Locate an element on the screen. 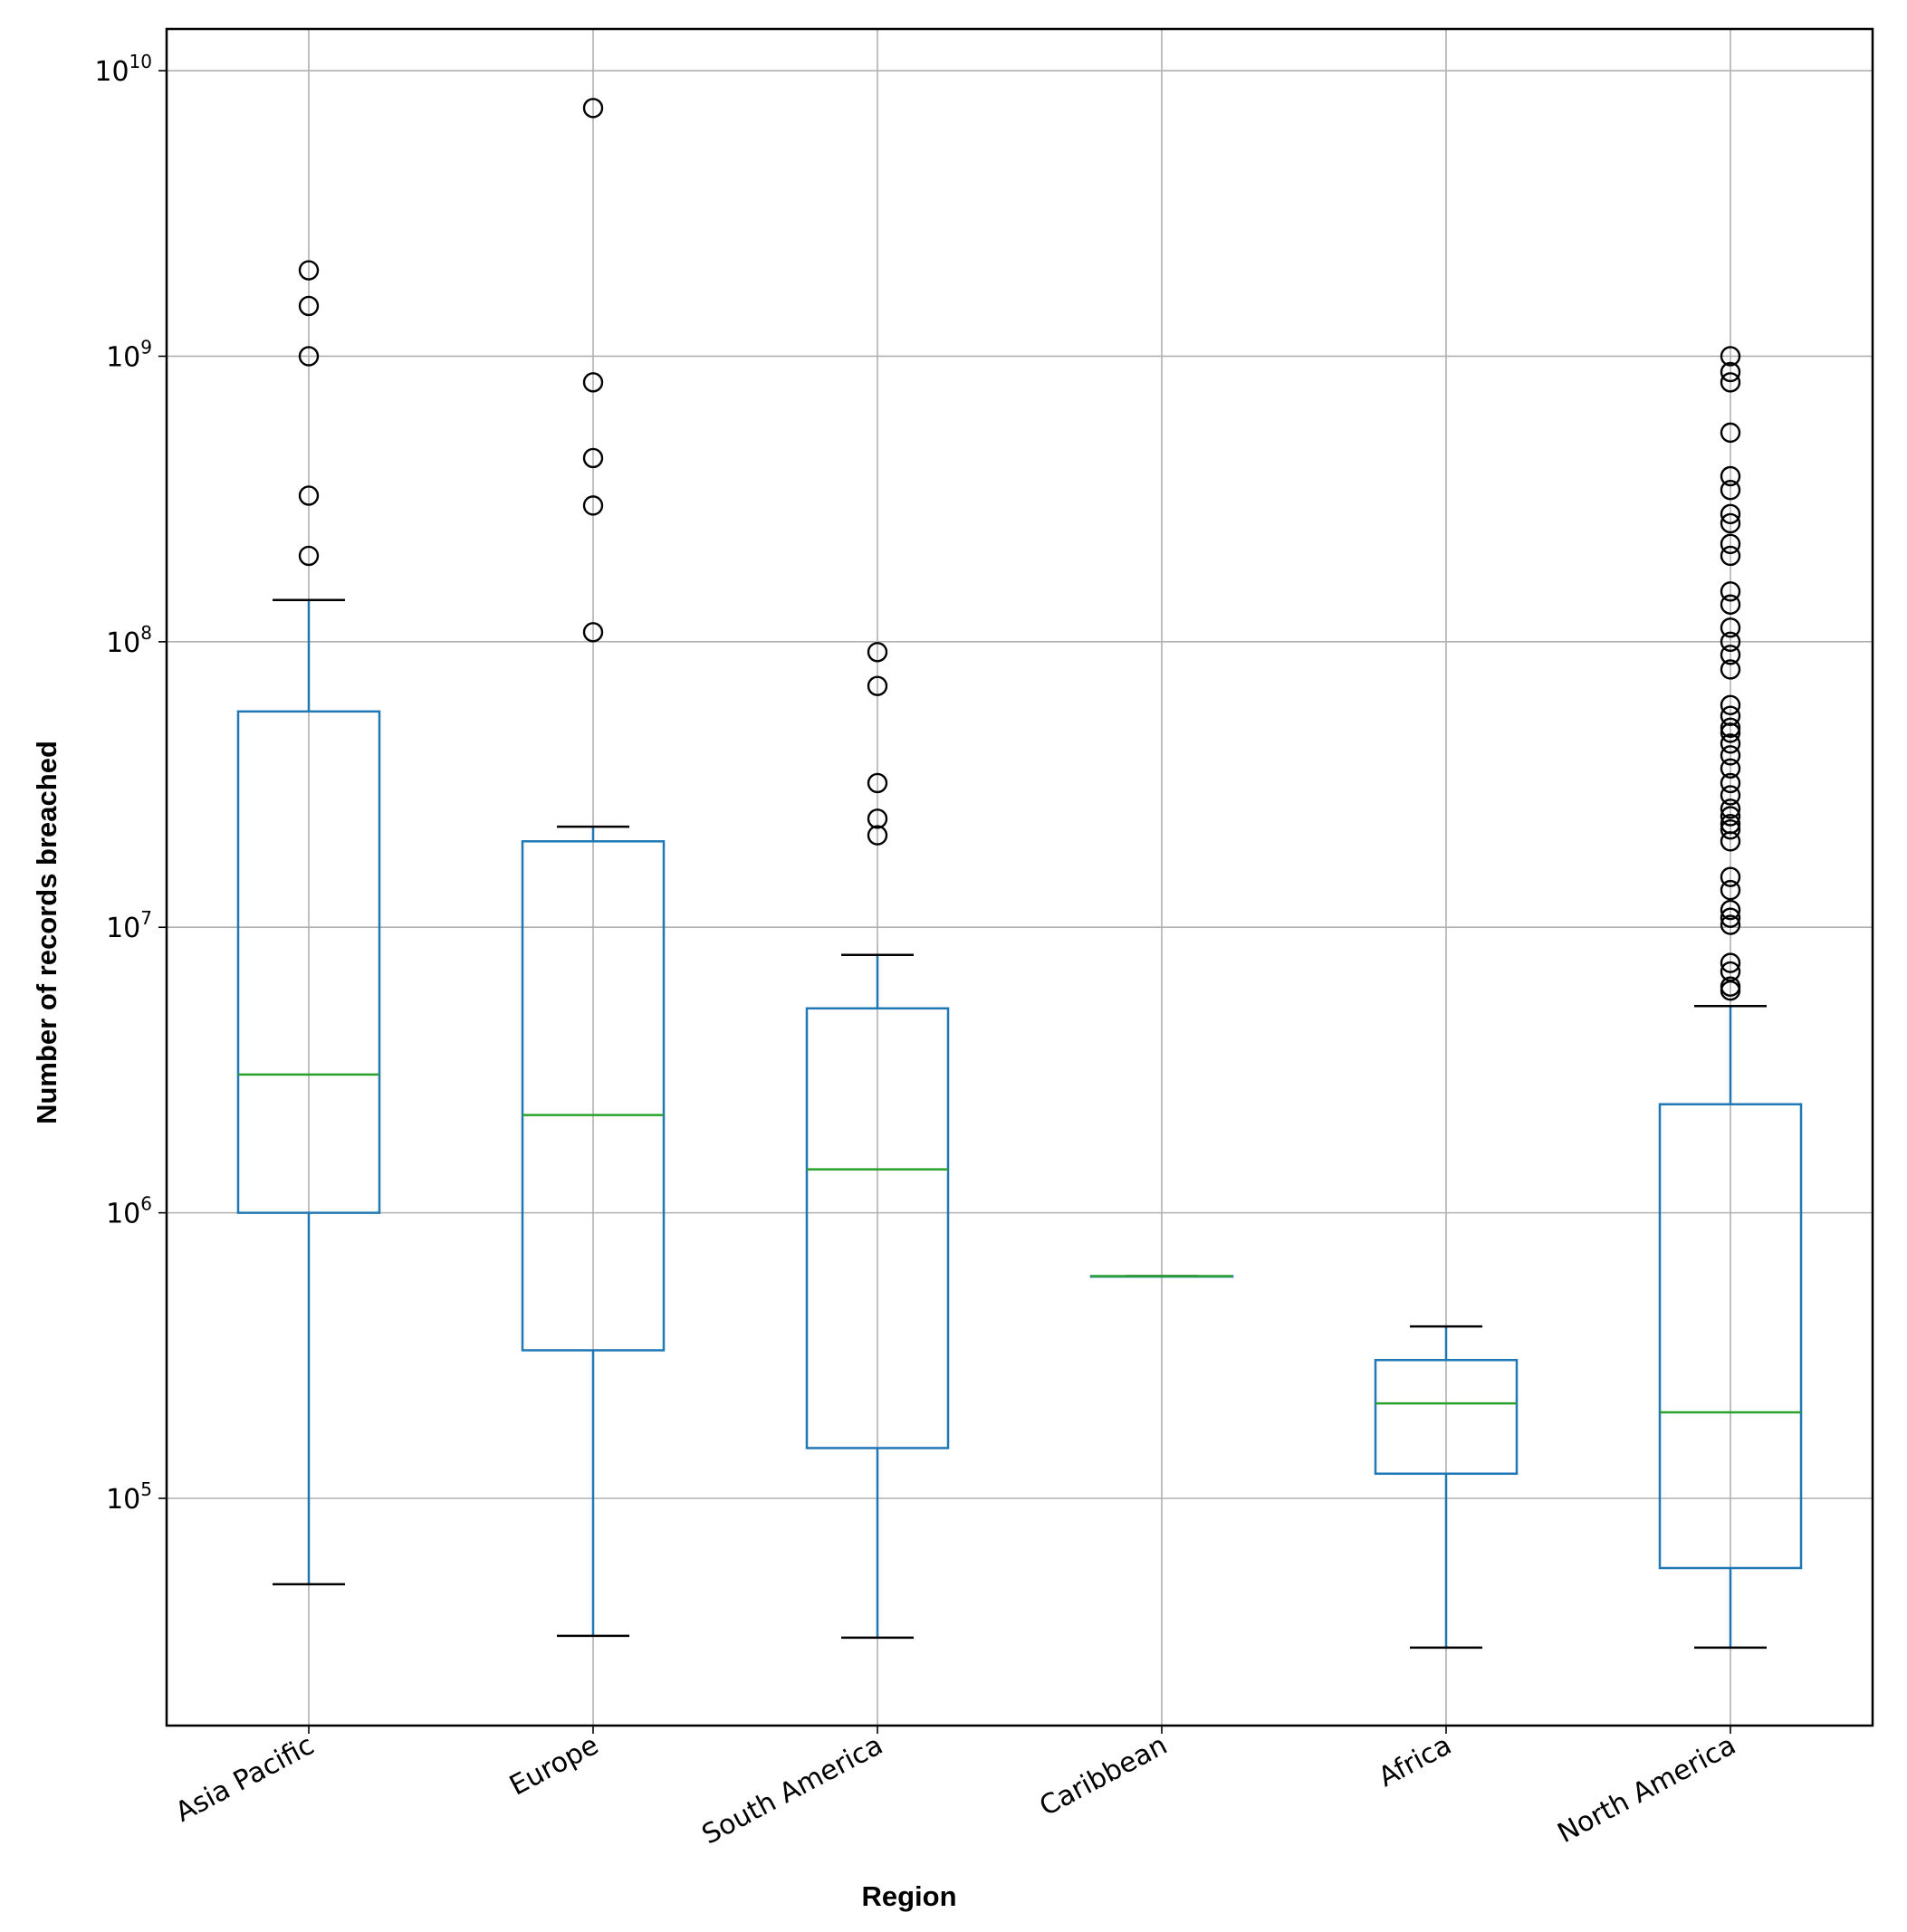  x-tick-label: Europe is located at coordinates (554, 1765).